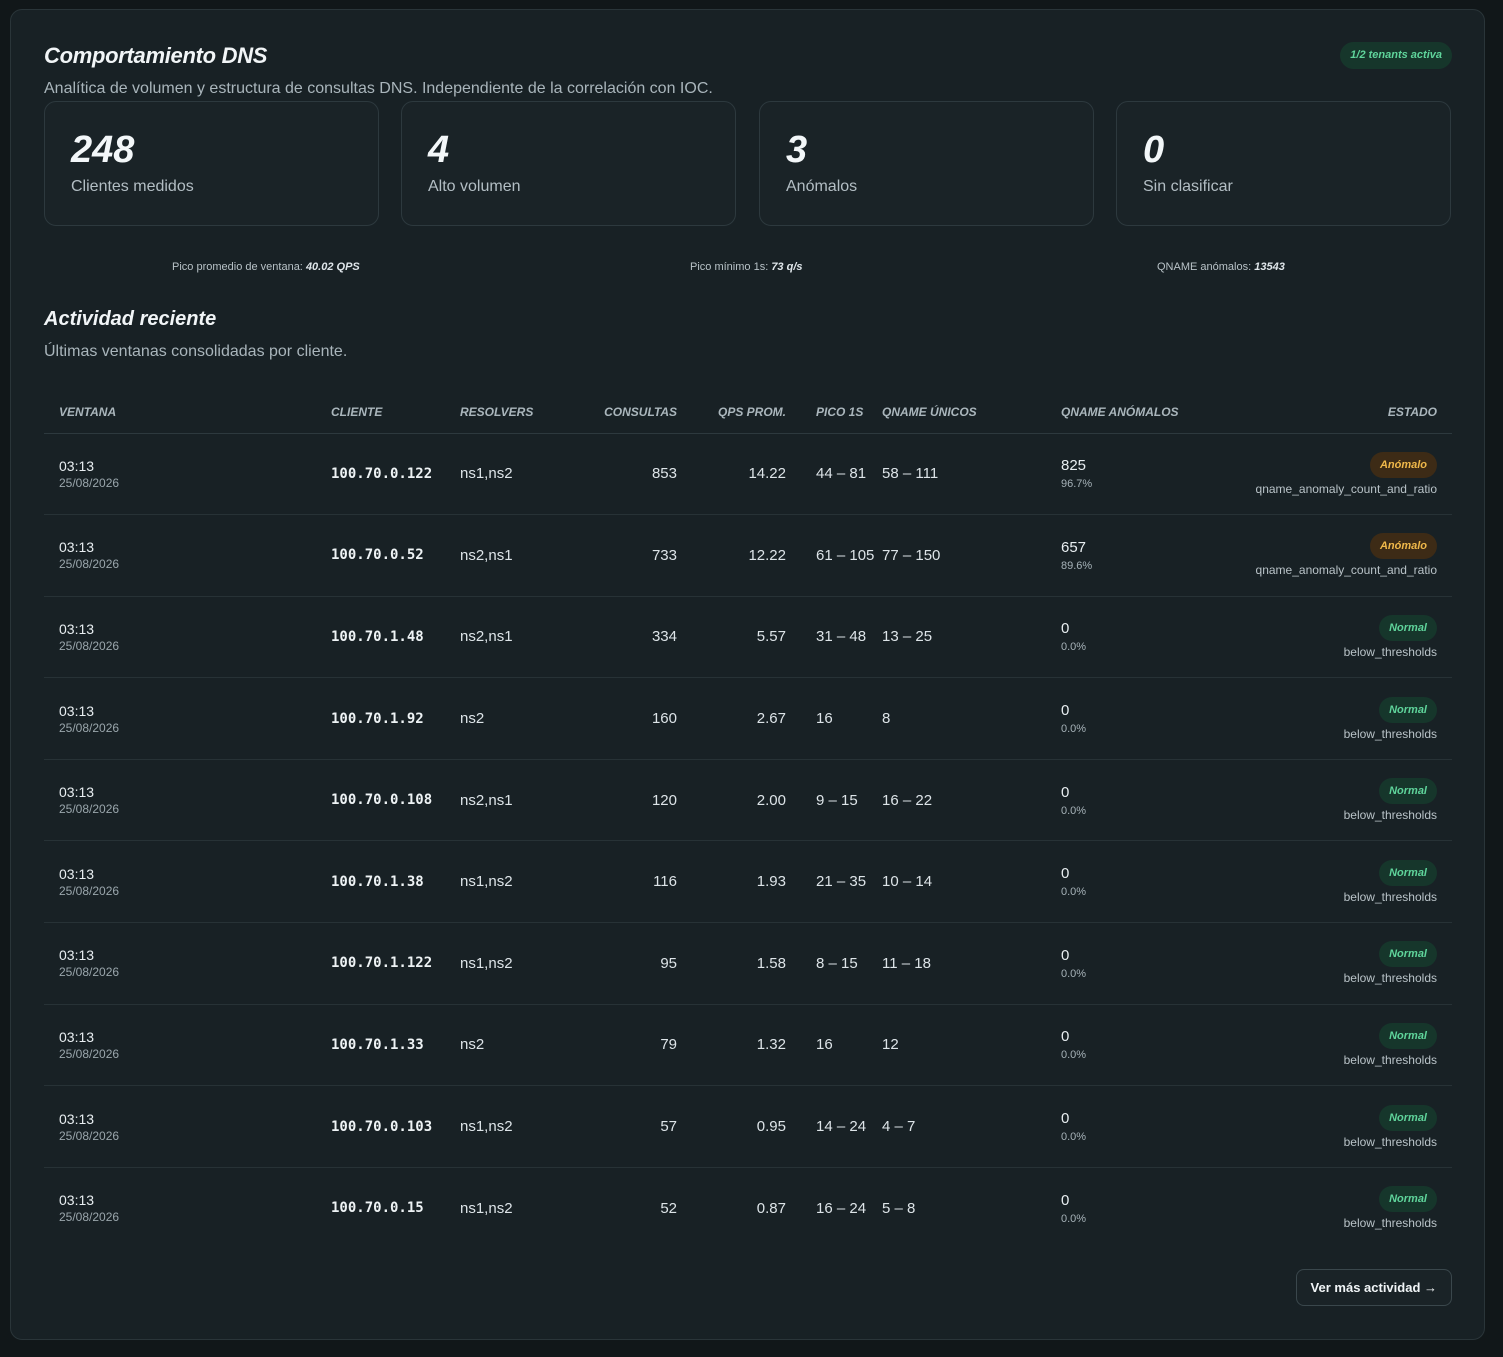  What do you see at coordinates (395, 474) in the screenshot?
I see `cell-client: 100.70.0.122` at bounding box center [395, 474].